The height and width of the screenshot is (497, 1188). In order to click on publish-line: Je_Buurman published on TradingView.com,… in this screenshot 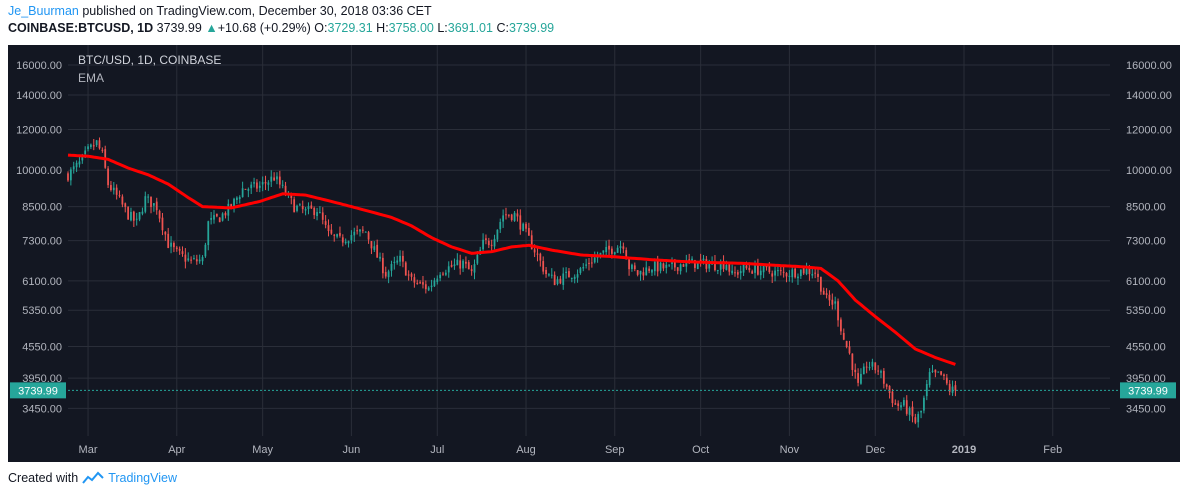, I will do `click(220, 11)`.